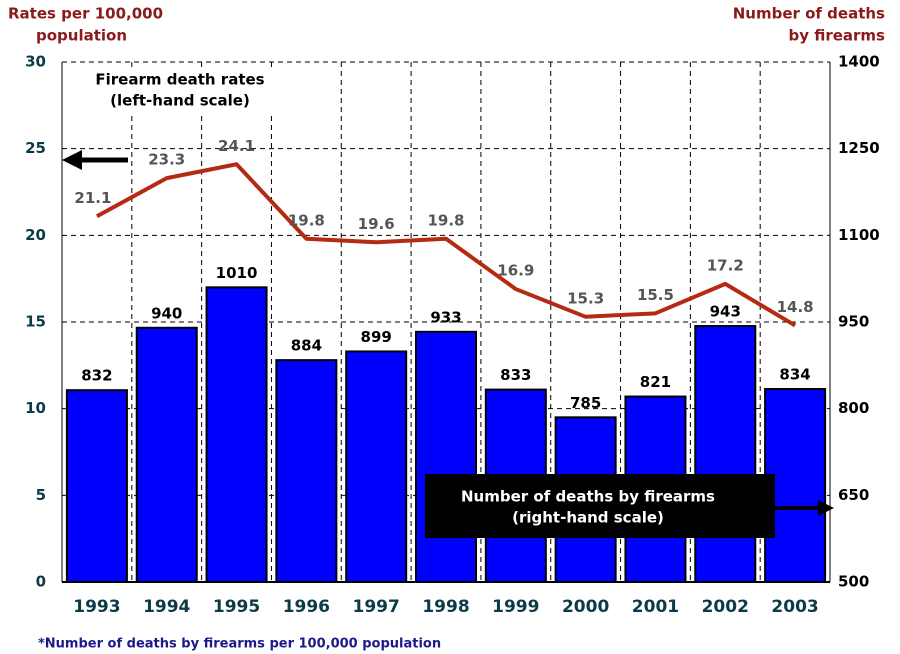  Describe the element at coordinates (35, 408) in the screenshot. I see `y-tick-label: 10` at that location.